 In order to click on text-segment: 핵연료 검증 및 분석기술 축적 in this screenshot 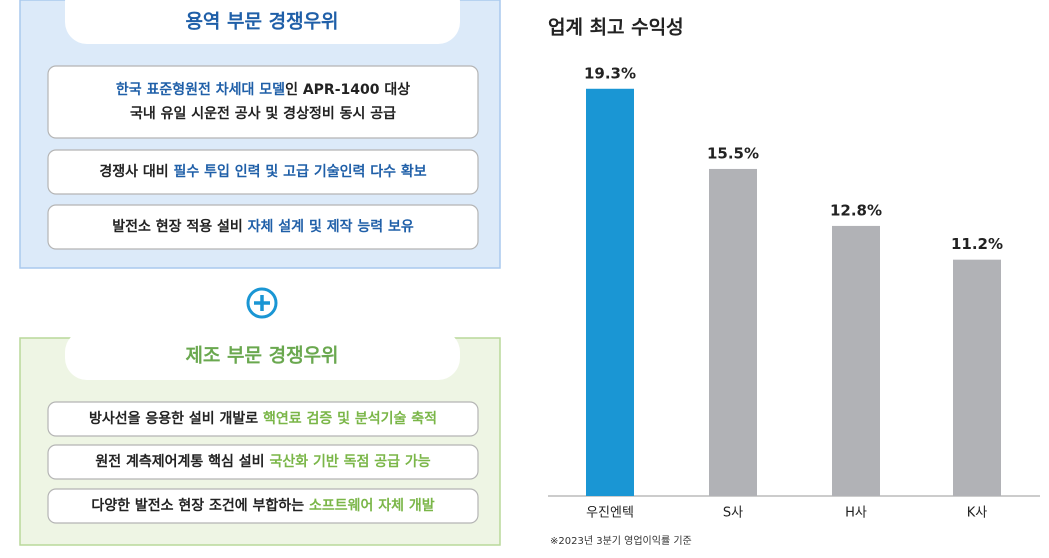, I will do `click(350, 418)`.